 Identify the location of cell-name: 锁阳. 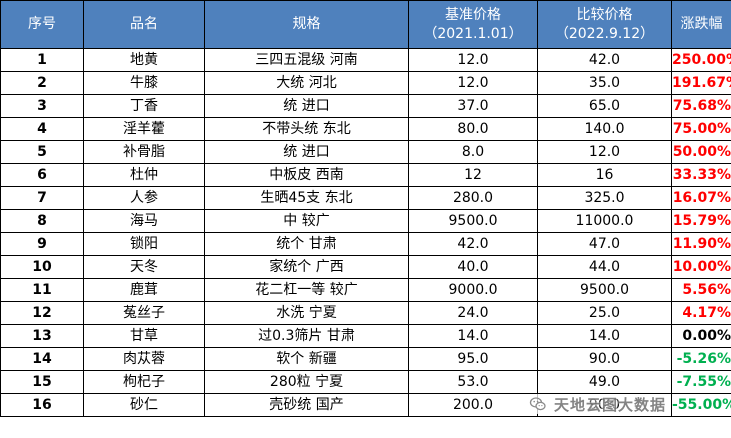
(144, 244).